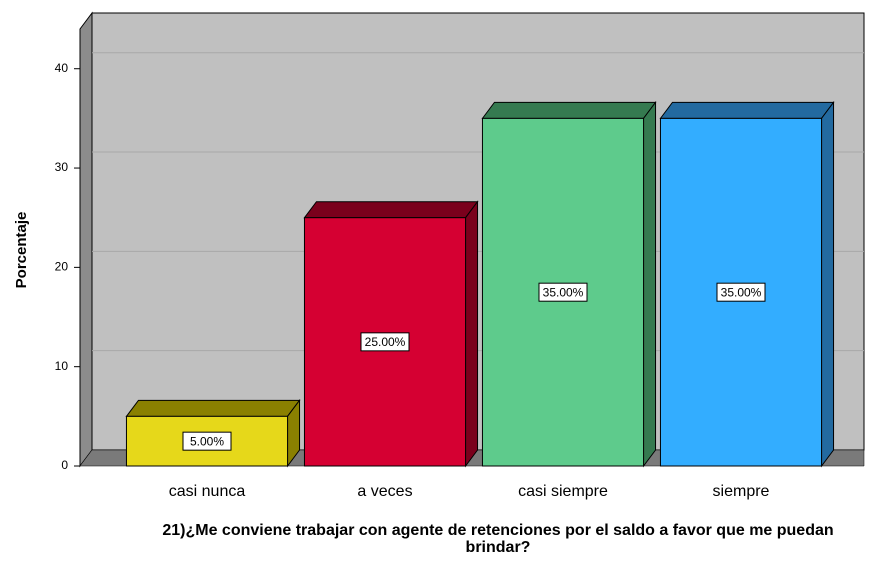 This screenshot has height=564, width=876. I want to click on x-tick-label: casi siempre, so click(563, 491).